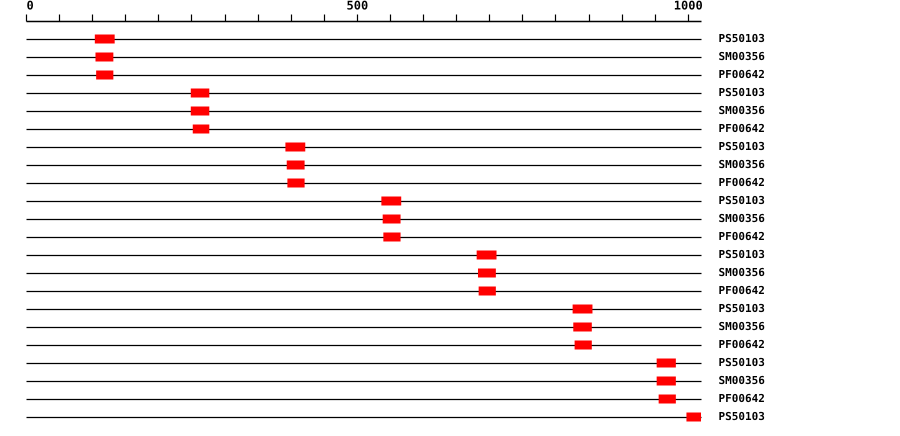  I want to click on x-tick-label: 500, so click(357, 6).